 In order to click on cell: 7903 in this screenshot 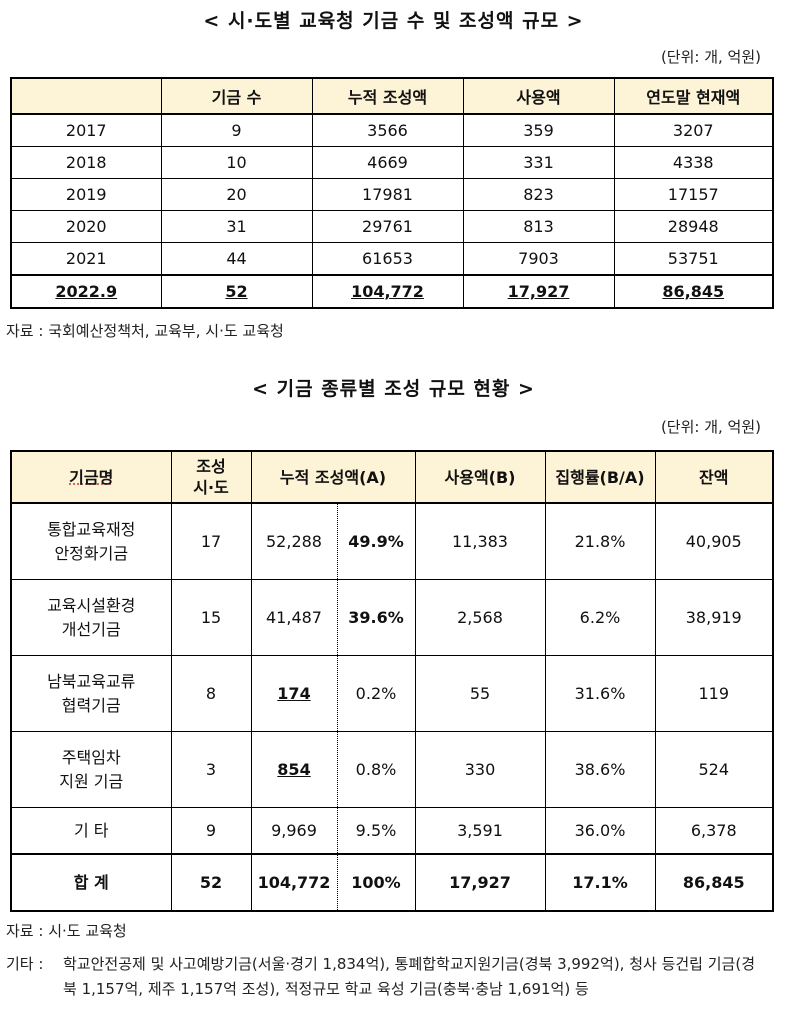, I will do `click(538, 259)`.